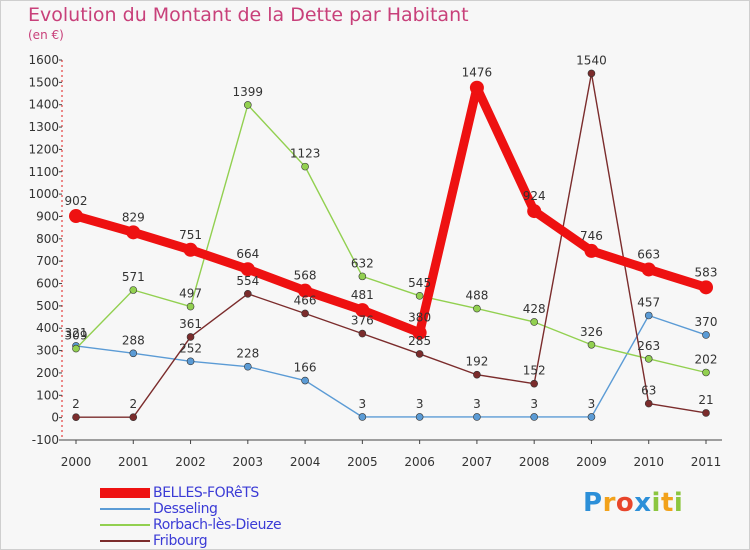 Image resolution: width=750 pixels, height=550 pixels. What do you see at coordinates (362, 462) in the screenshot?
I see `x-tick-label: 2005` at bounding box center [362, 462].